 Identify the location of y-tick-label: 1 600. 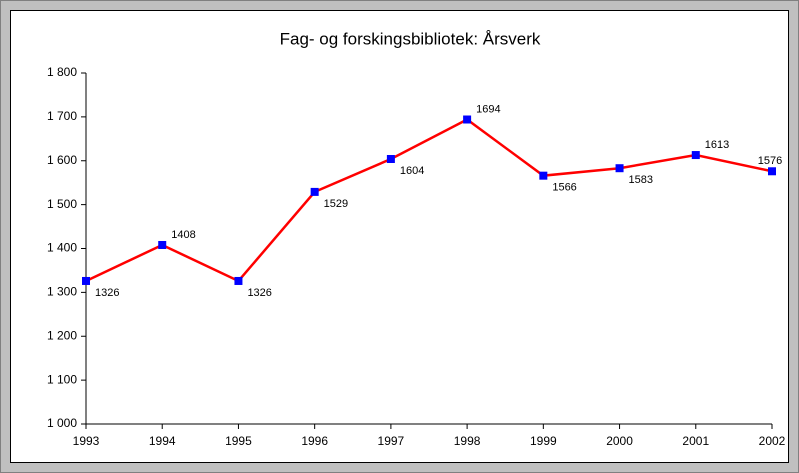
(62, 160).